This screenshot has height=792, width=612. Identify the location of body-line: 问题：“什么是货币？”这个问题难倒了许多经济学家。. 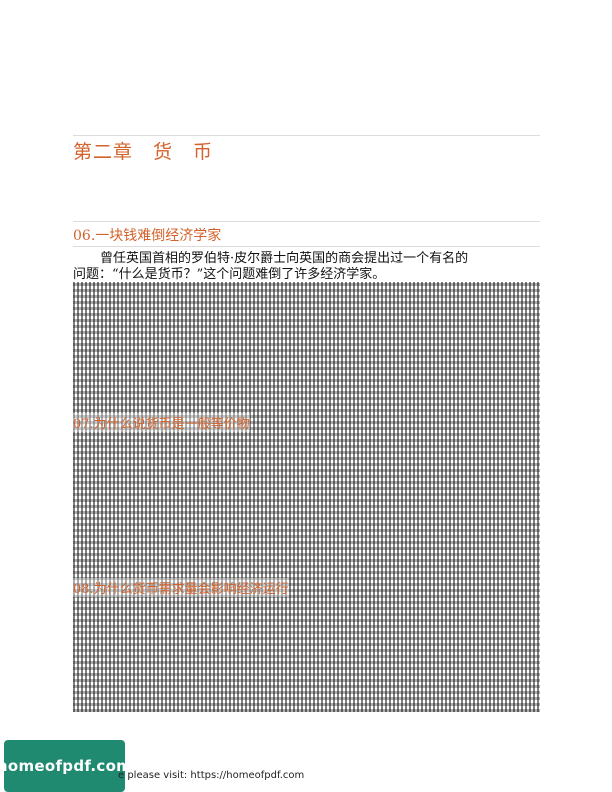
(229, 274).